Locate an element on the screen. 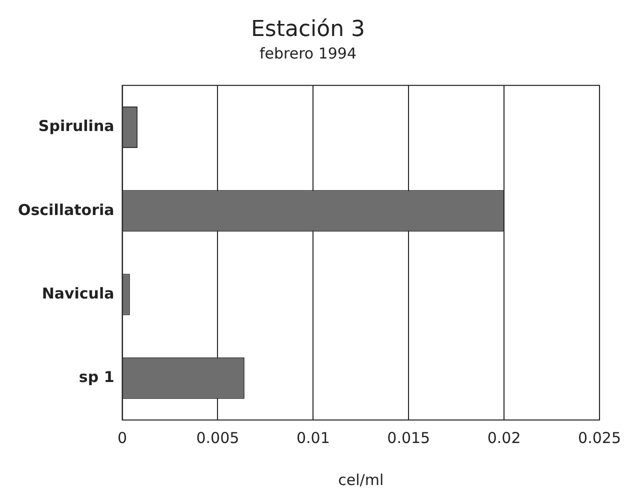 The image size is (631, 504). x-tick-label: 0.025 is located at coordinates (600, 437).